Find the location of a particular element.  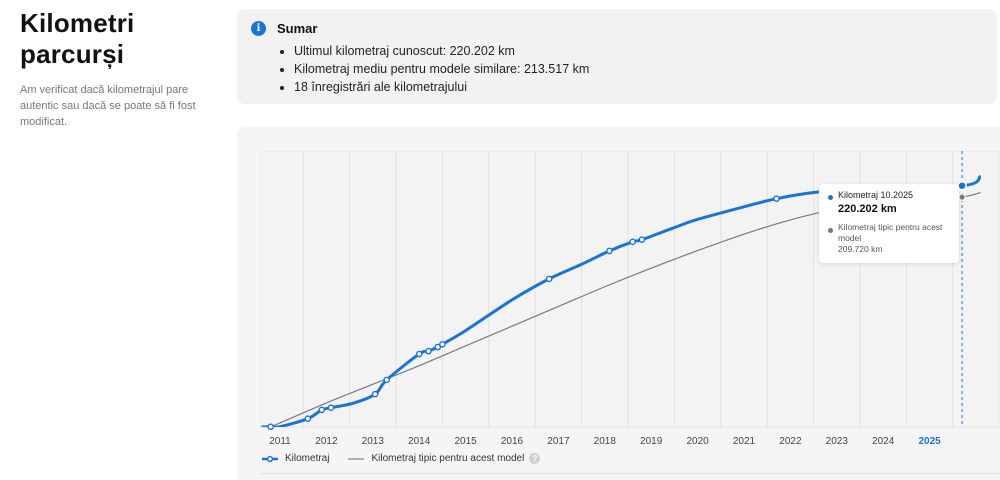

tooltip-value-typical: 209.720 km is located at coordinates (860, 249).